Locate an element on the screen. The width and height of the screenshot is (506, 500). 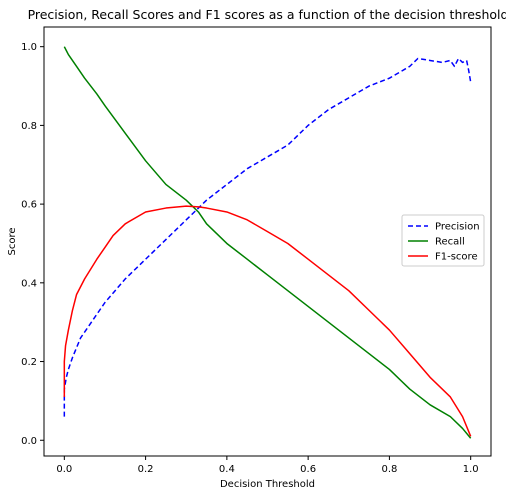
y-tick-label: 1.0 is located at coordinates (29, 47).